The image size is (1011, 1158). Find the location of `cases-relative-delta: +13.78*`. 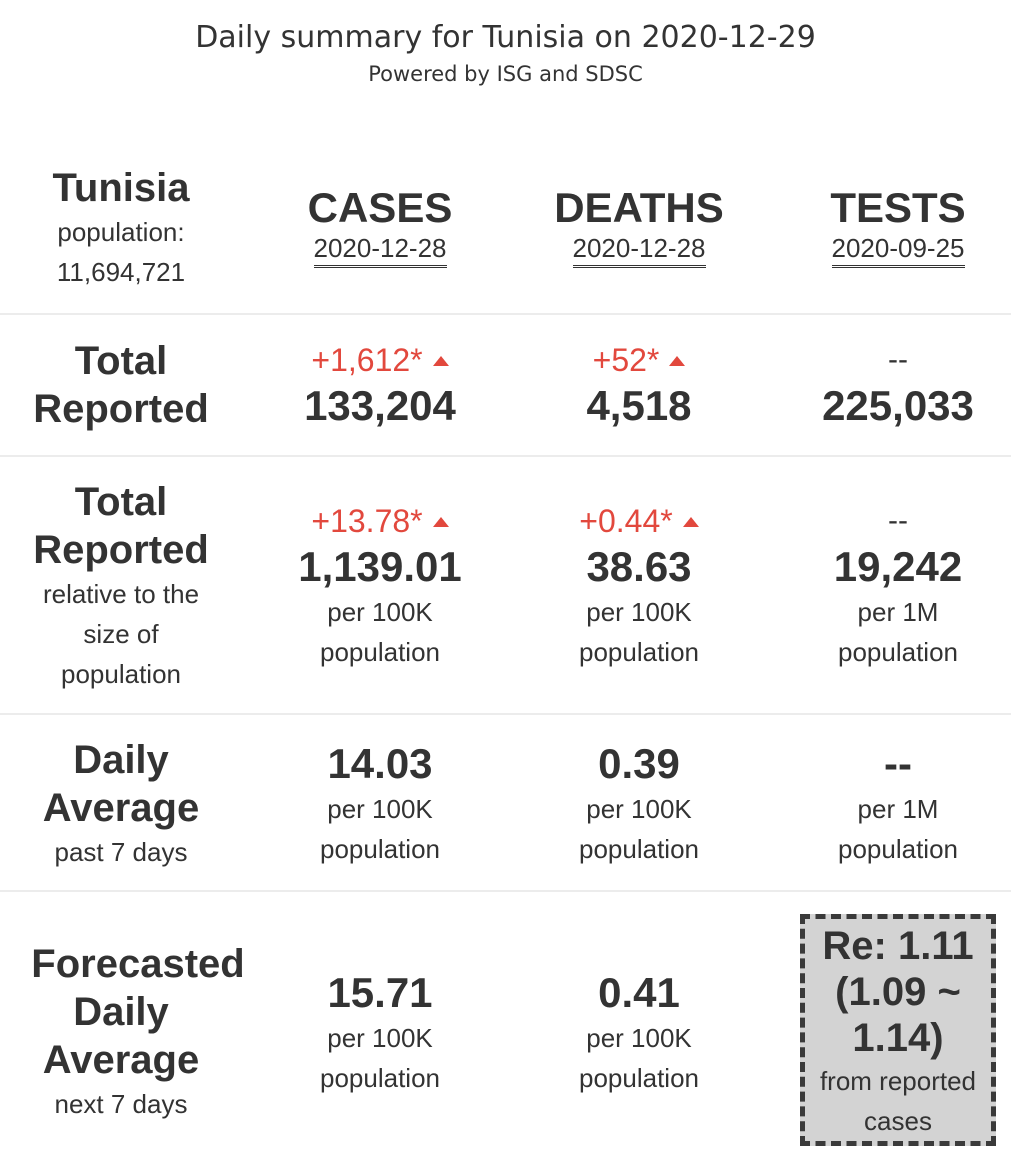

cases-relative-delta: +13.78* is located at coordinates (380, 521).